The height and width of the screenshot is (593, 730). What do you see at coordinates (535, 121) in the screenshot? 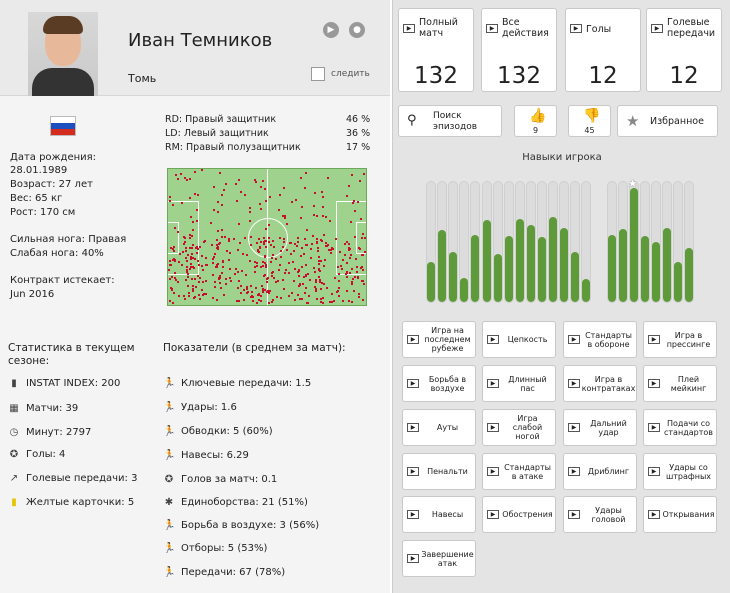
I see `like-button: 👍 9` at bounding box center [535, 121].